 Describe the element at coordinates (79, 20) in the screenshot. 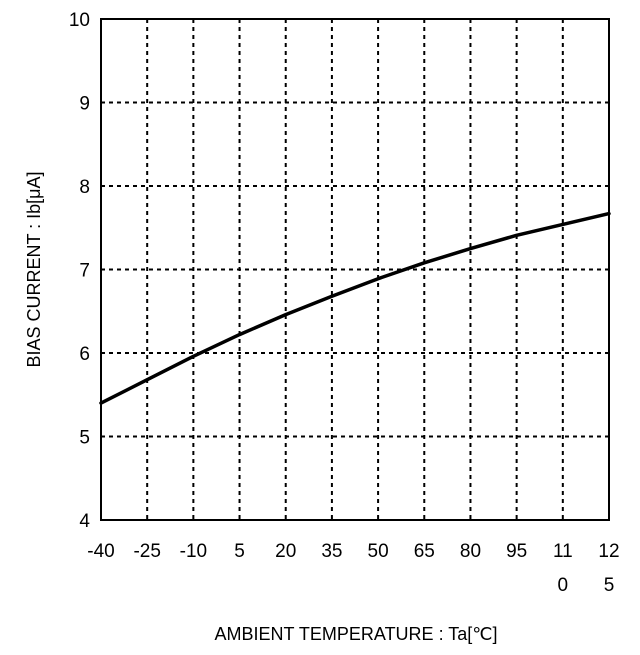

I see `y-tick-label: 10` at that location.